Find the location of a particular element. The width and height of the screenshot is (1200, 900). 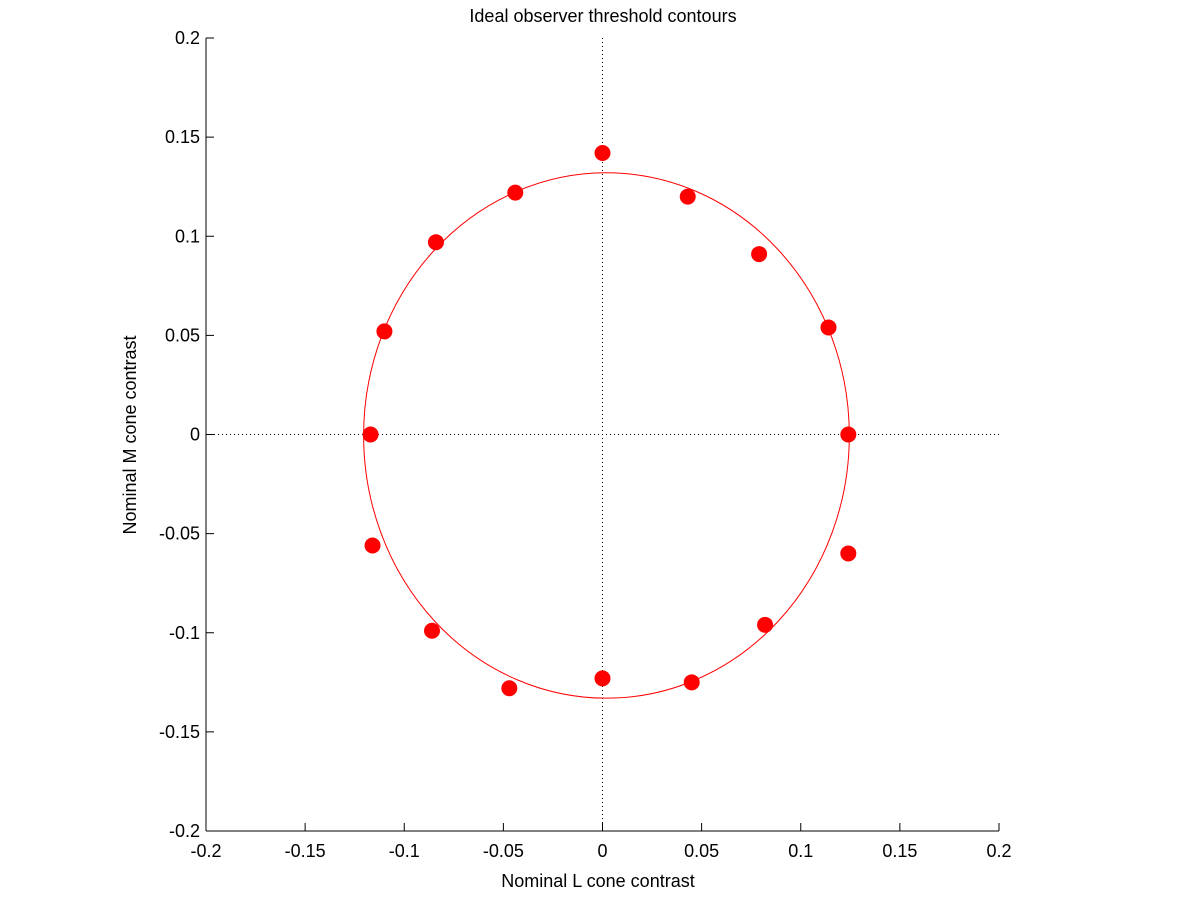

chart-title: Ideal observer threshold contours is located at coordinates (602, 16).